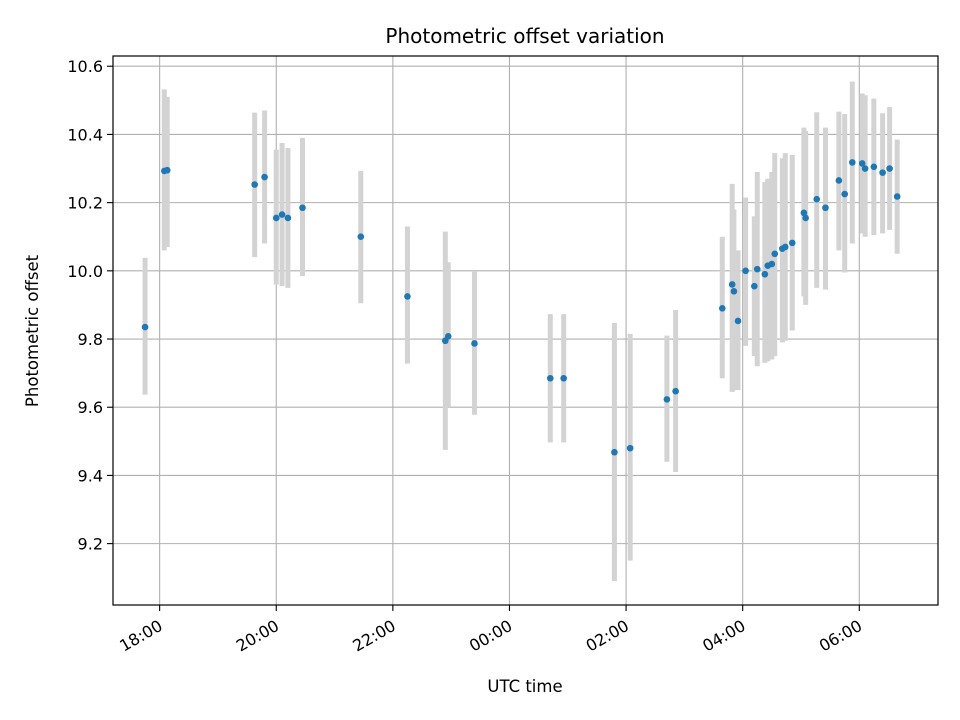  Describe the element at coordinates (85, 66) in the screenshot. I see `y-tick-label: 10.6` at that location.